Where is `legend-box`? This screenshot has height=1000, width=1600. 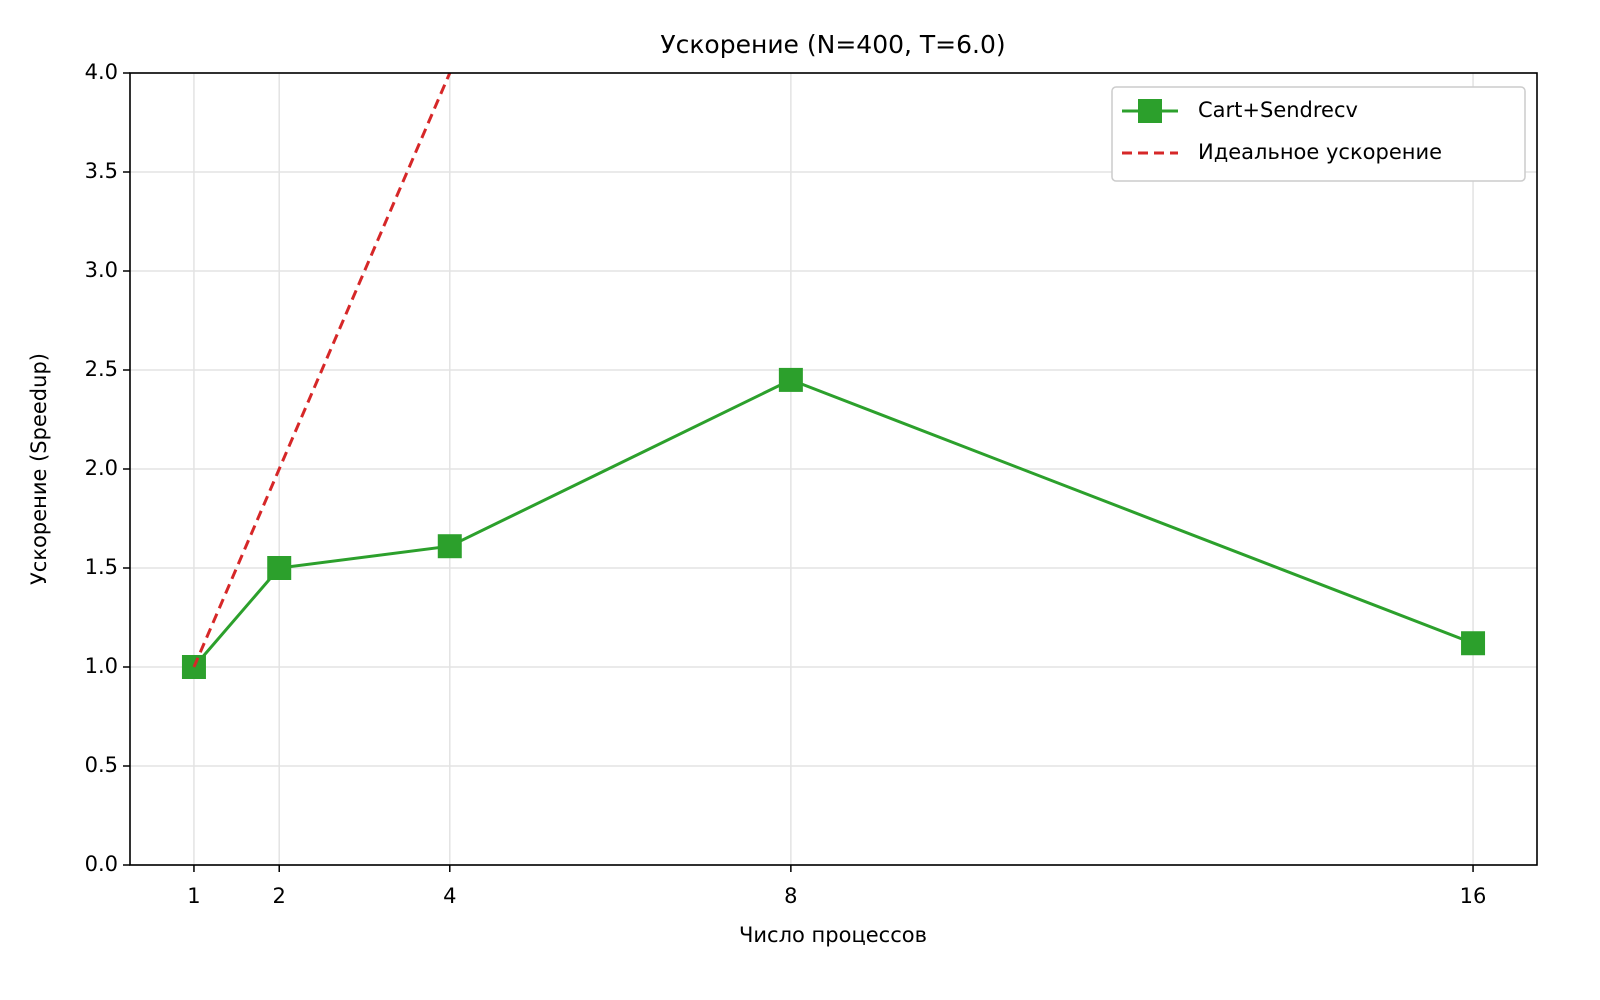 legend-box is located at coordinates (1318, 134).